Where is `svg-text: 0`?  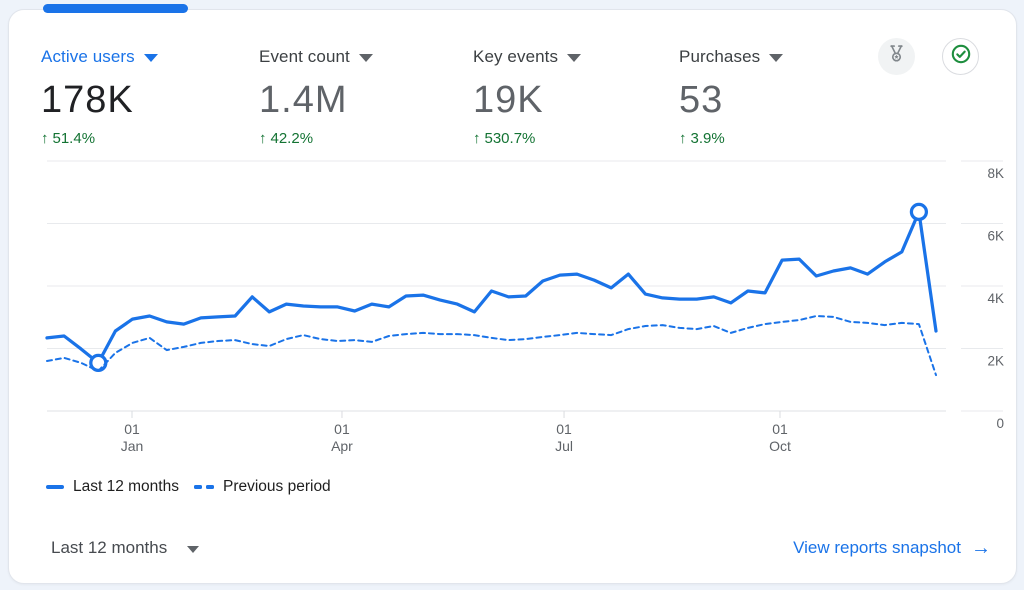
svg-text: 0 is located at coordinates (1000, 423).